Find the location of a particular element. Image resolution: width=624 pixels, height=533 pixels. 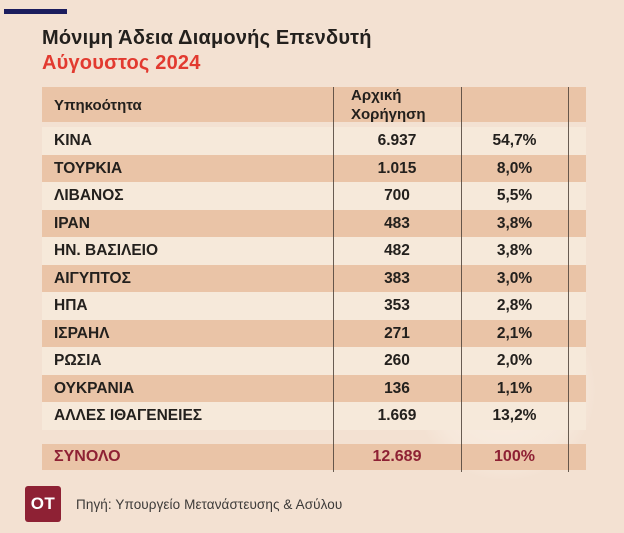

table-row: ΚΙΝΑ 6.937 54,7% is located at coordinates (314, 141).